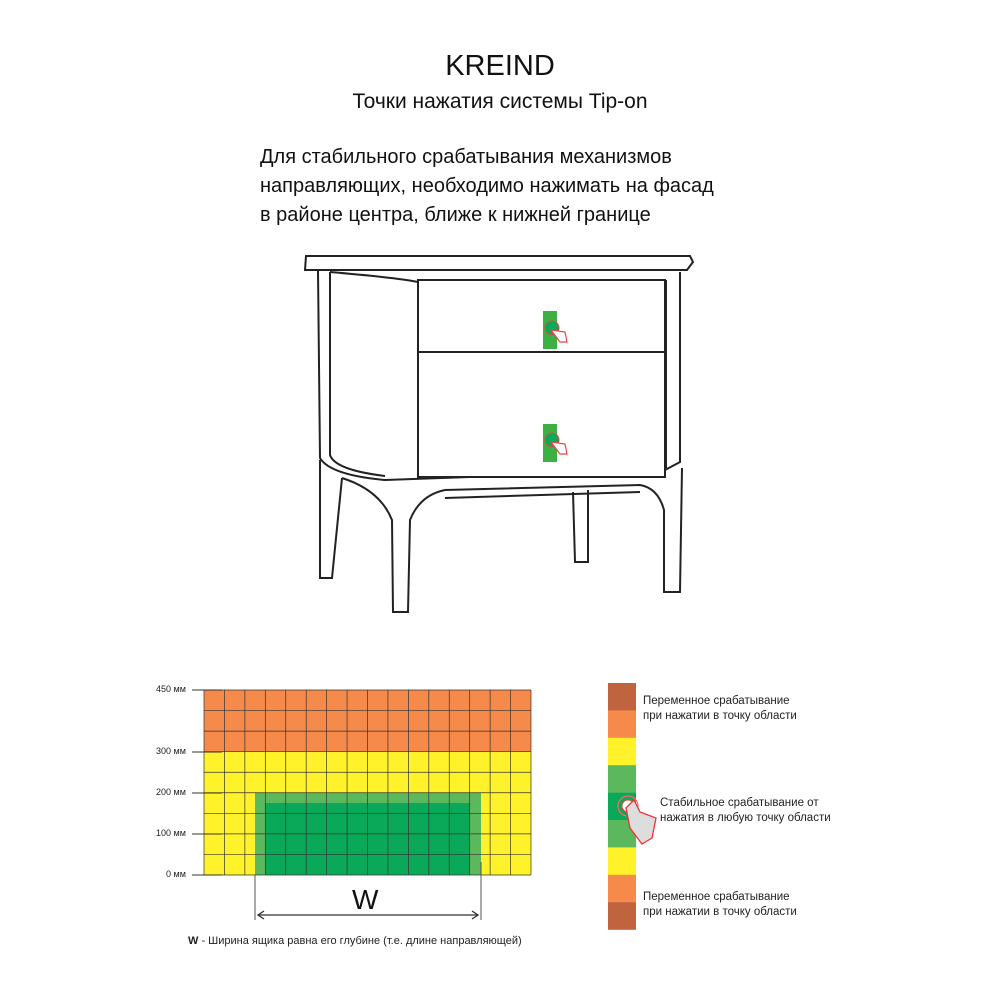 This screenshot has height=1000, width=1000. I want to click on hand-pointer-icon, so click(641, 821).